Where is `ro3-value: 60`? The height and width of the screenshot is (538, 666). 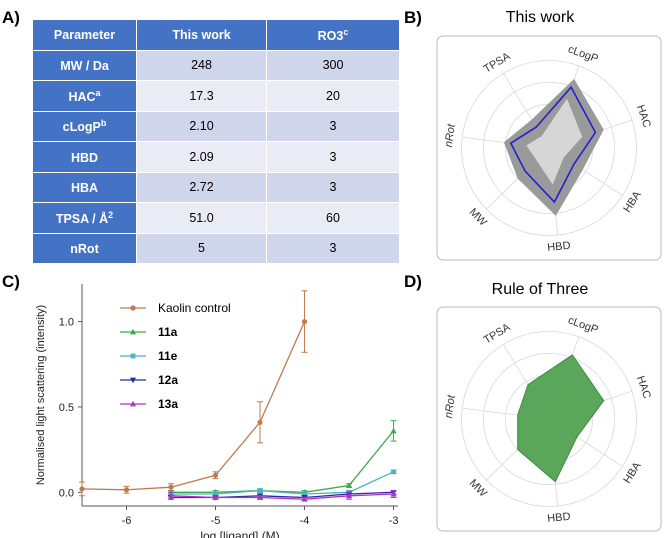
ro3-value: 60 is located at coordinates (333, 218).